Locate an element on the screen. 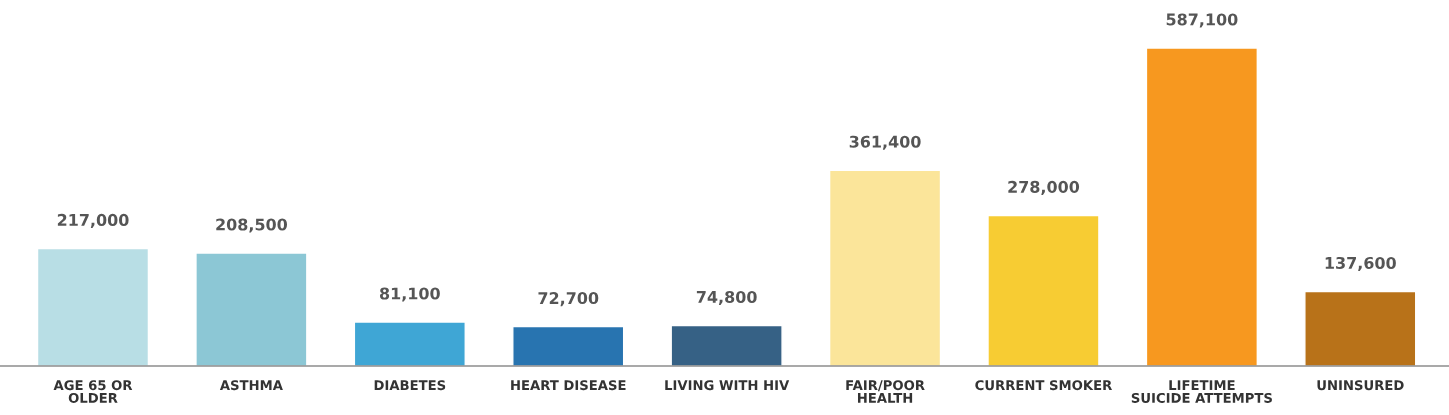 This screenshot has height=415, width=1449. data-label: 217,000 is located at coordinates (93, 220).